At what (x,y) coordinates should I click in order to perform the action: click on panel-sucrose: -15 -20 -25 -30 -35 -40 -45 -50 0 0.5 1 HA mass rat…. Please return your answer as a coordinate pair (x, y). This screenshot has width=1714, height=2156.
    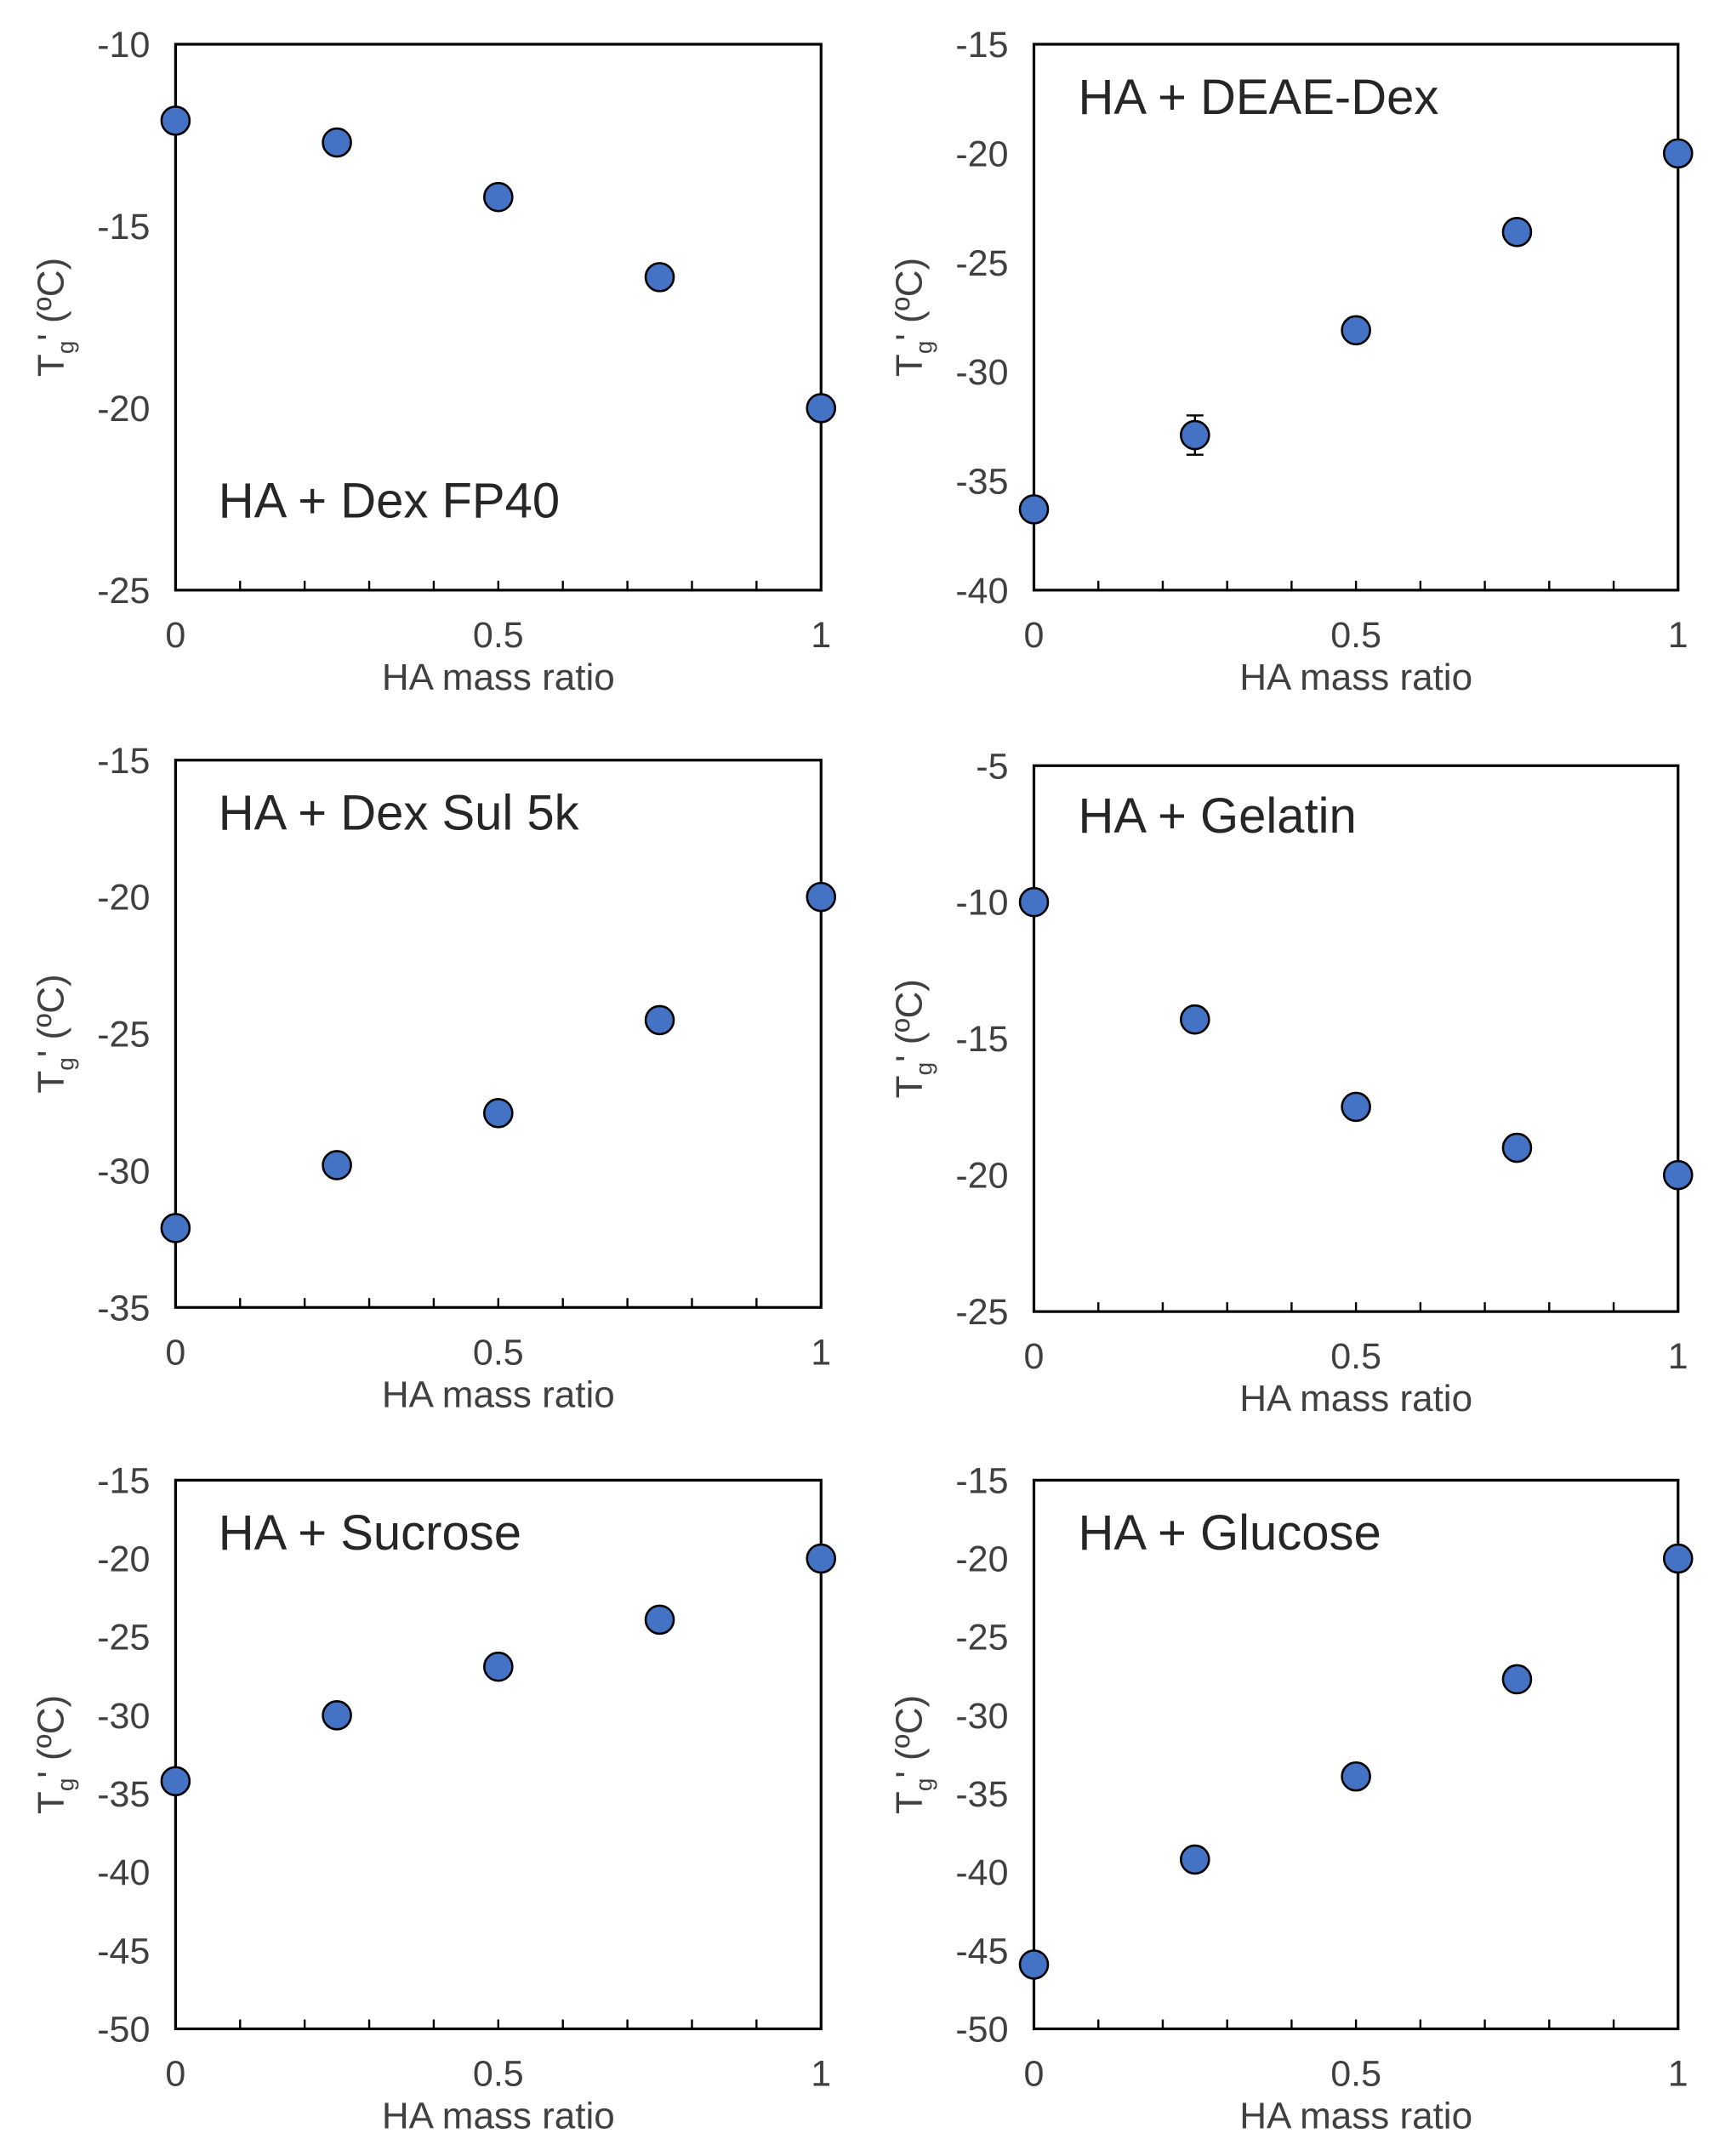
    Looking at the image, I should click on (433, 1798).